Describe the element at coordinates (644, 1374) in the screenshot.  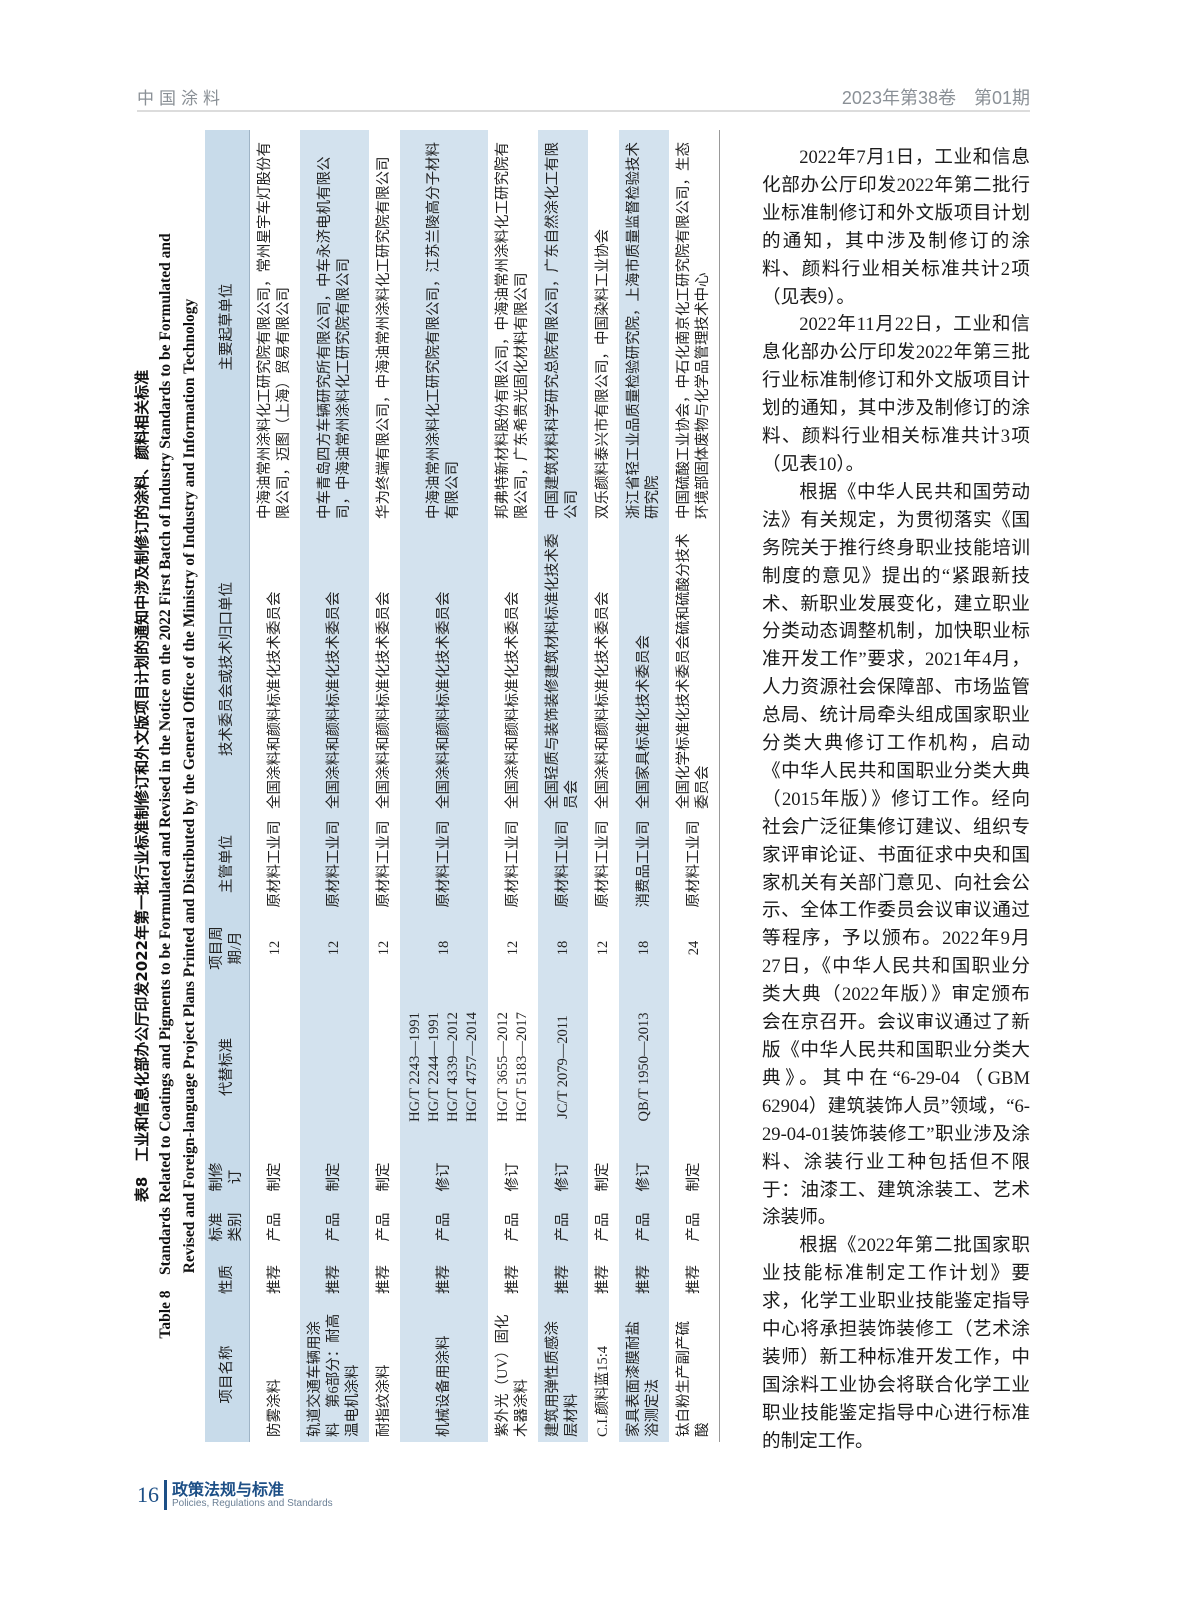
I see `table-cell: 家具表面漆膜耐盐浴测定法` at that location.